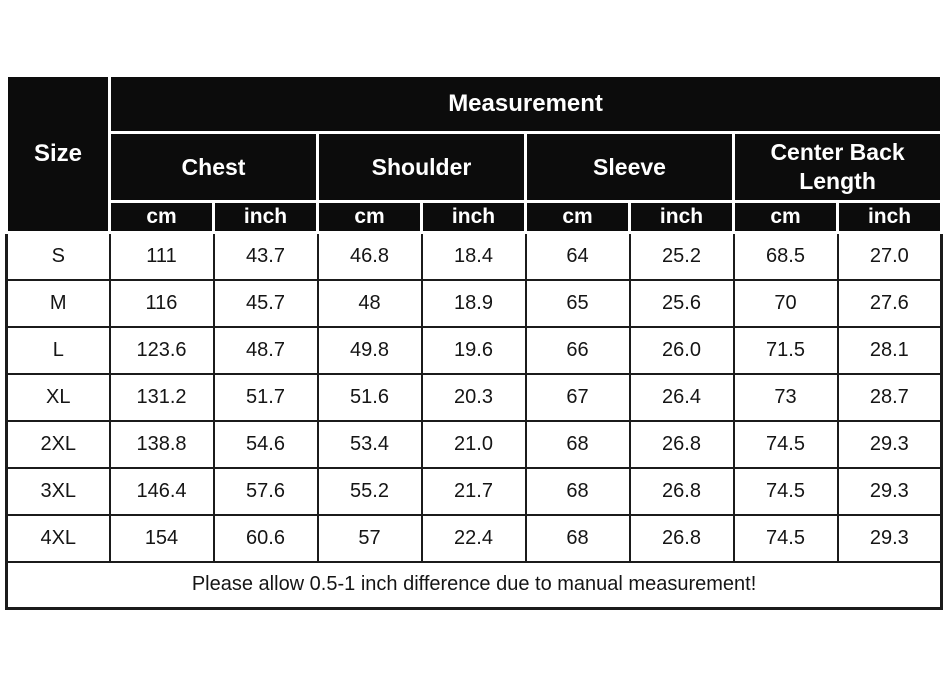 The width and height of the screenshot is (947, 687). I want to click on unit-cell-chest-inch: inch, so click(265, 217).